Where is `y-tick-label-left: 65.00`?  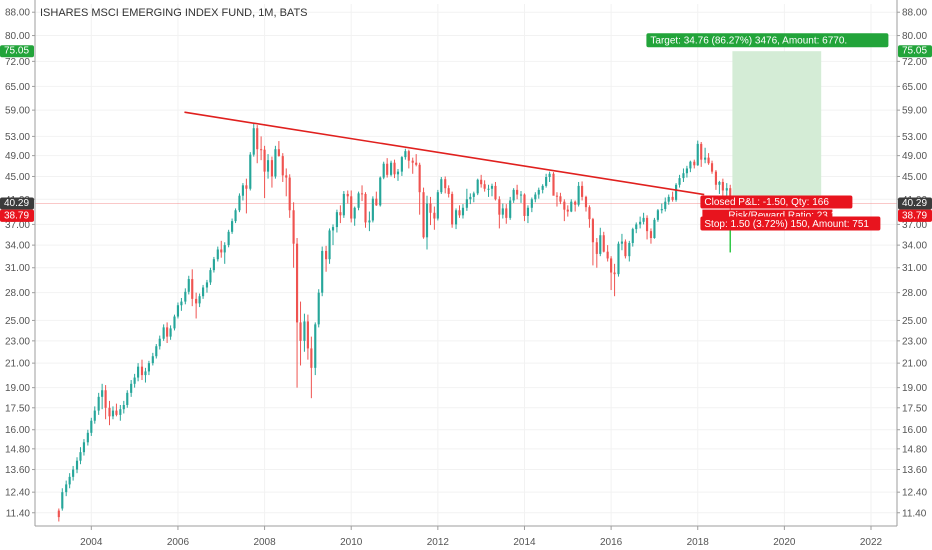 y-tick-label-left: 65.00 is located at coordinates (17, 87).